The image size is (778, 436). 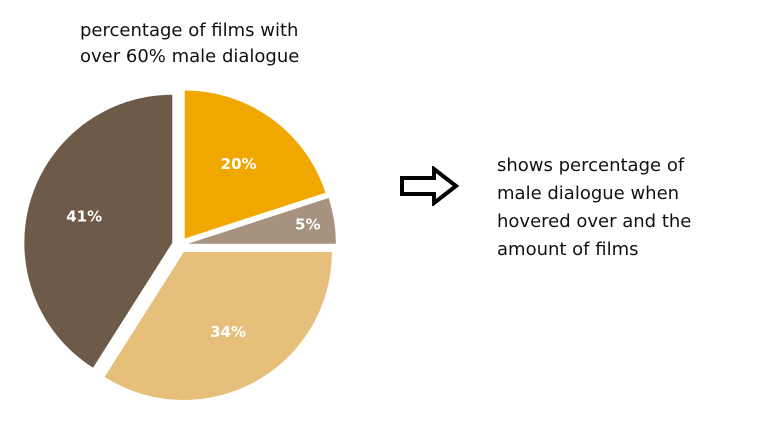 What do you see at coordinates (307, 224) in the screenshot?
I see `pie-slice-label-2: 5%` at bounding box center [307, 224].